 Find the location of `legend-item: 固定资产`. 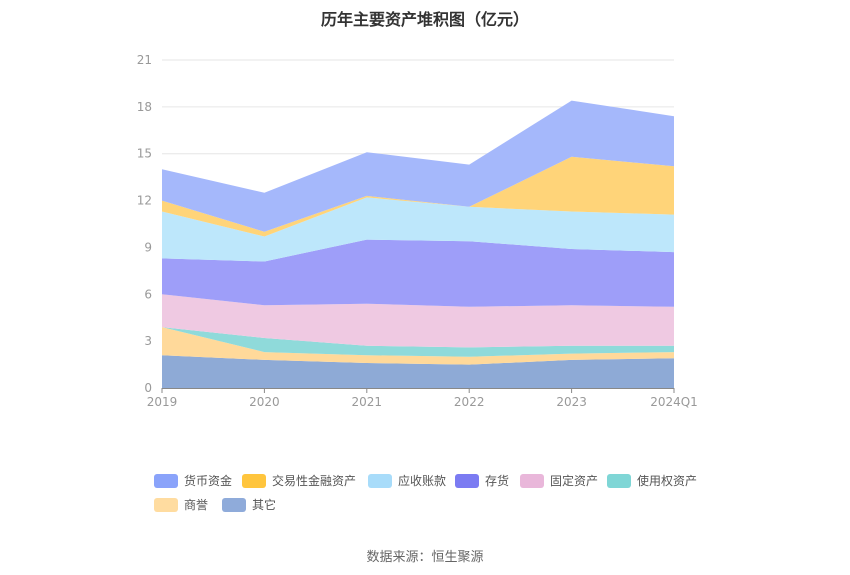

legend-item: 固定资产 is located at coordinates (559, 480).